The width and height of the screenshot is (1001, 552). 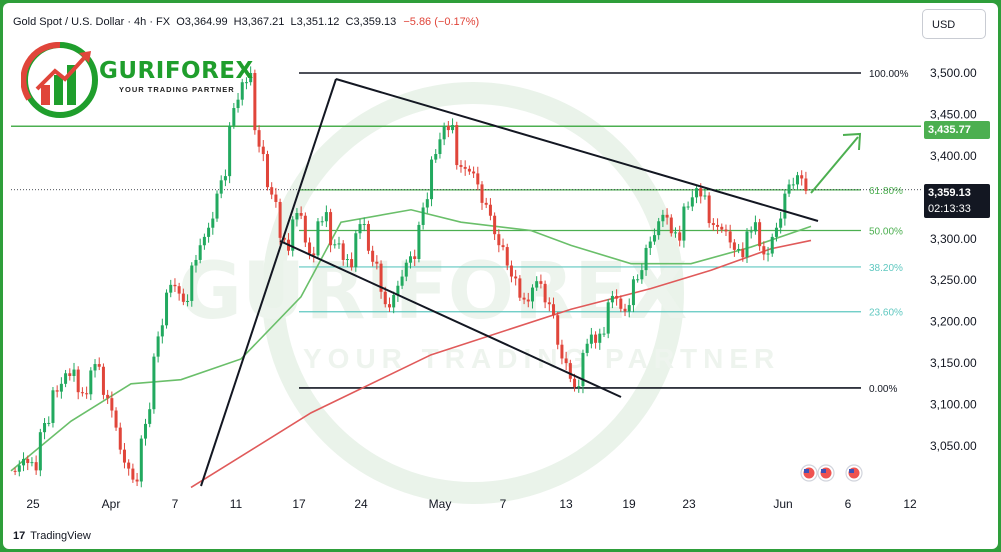 What do you see at coordinates (440, 504) in the screenshot?
I see `x-tick-label: May` at bounding box center [440, 504].